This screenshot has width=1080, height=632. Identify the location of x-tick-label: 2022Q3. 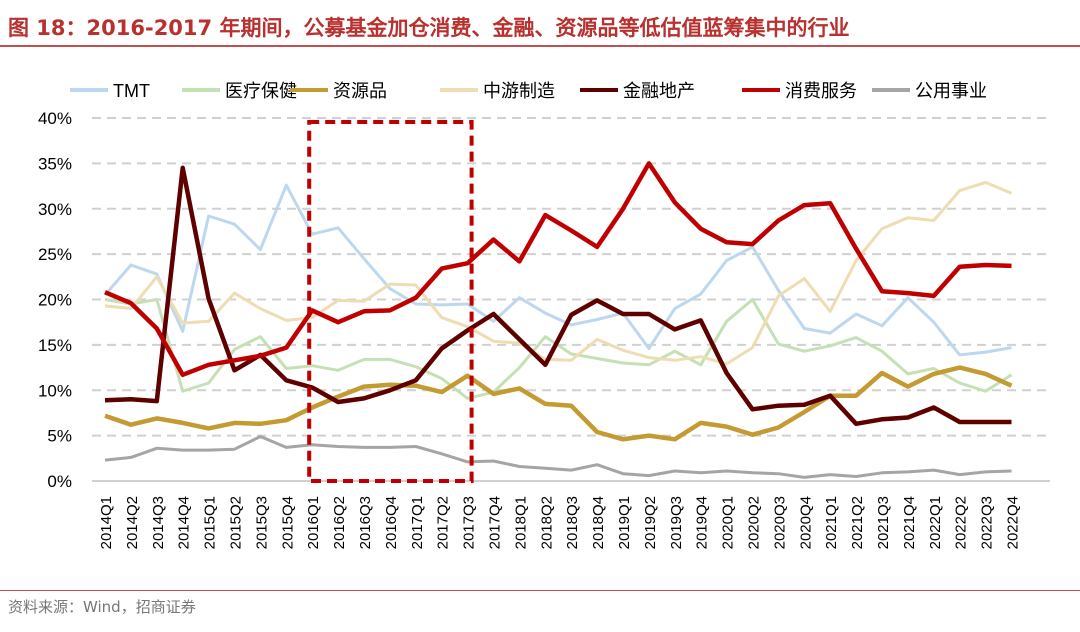
(987, 522).